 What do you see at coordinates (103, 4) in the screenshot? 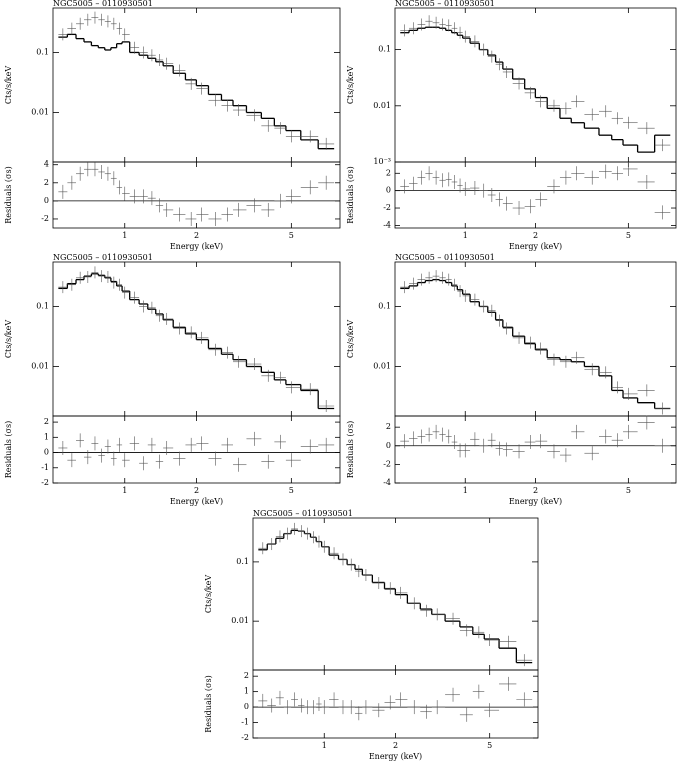
I see `panel-title: NGC5005 – 0110930501` at bounding box center [103, 4].